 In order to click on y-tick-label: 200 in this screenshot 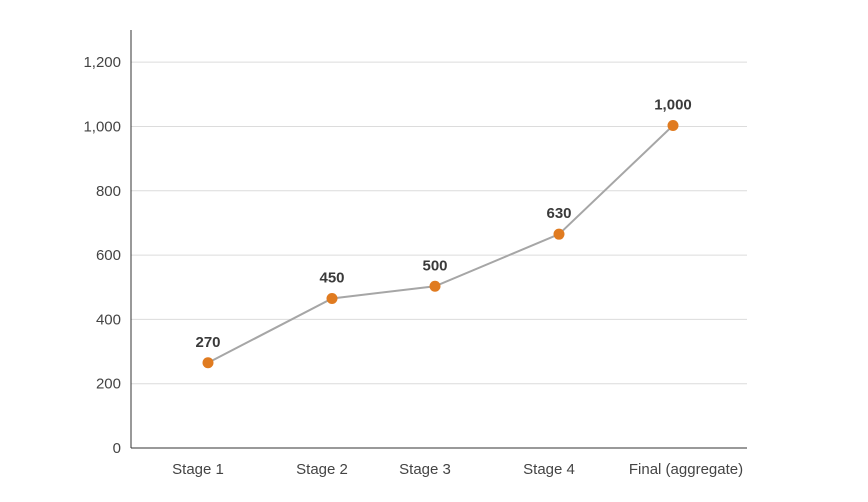, I will do `click(108, 384)`.